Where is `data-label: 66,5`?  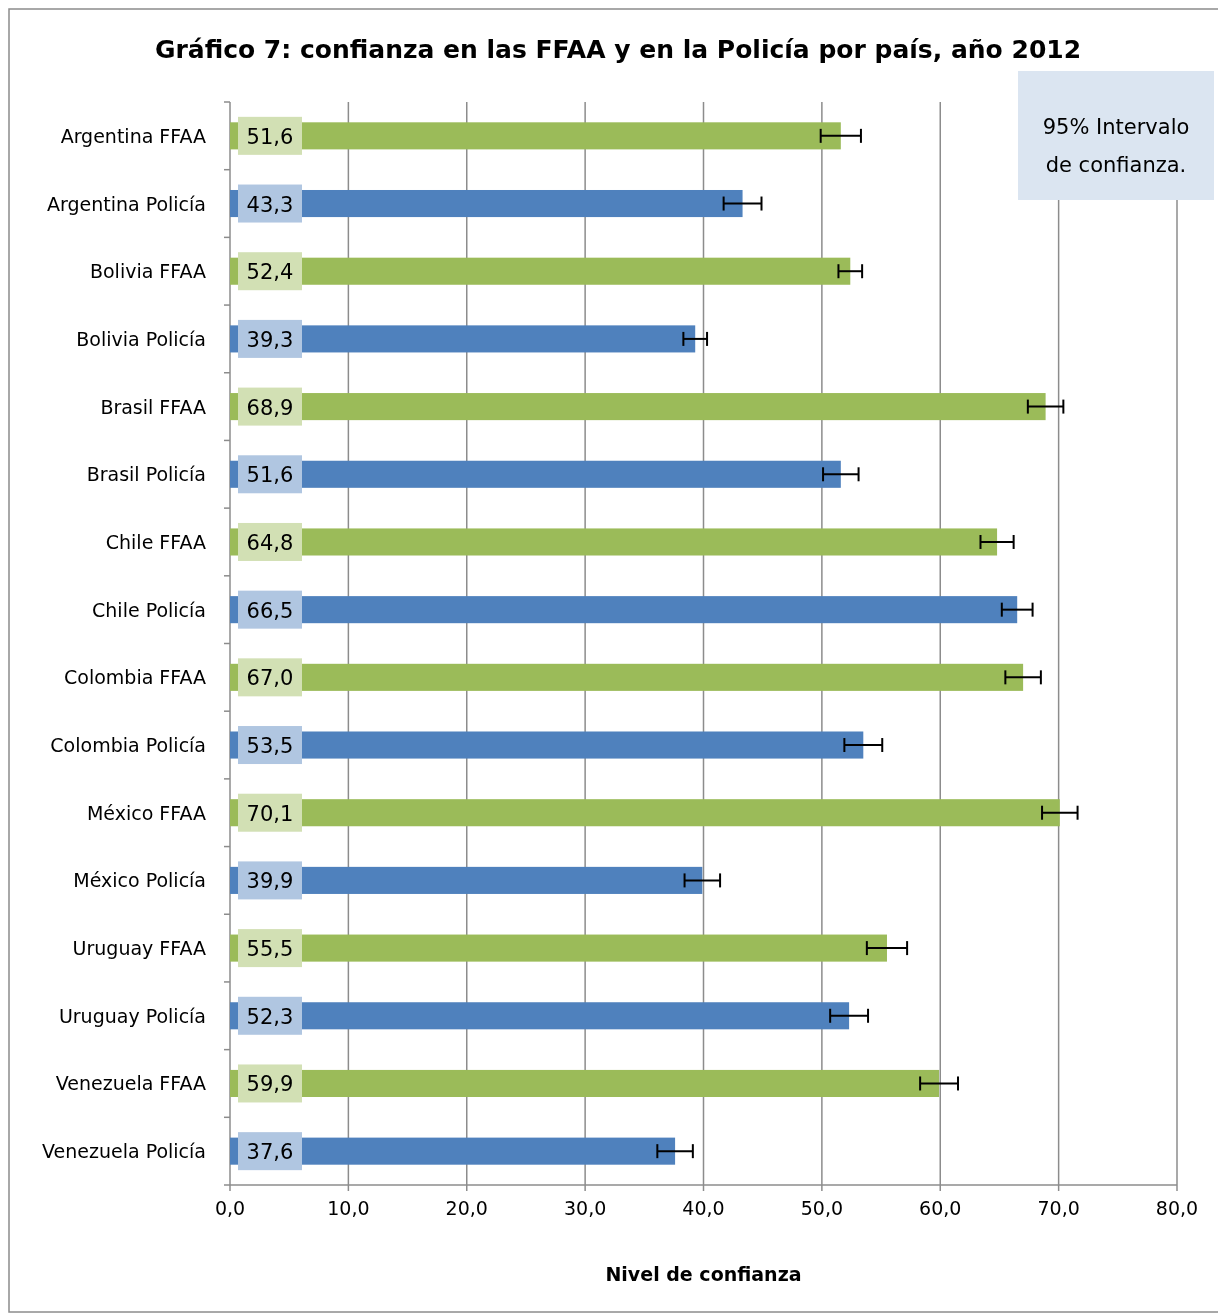 data-label: 66,5 is located at coordinates (270, 610).